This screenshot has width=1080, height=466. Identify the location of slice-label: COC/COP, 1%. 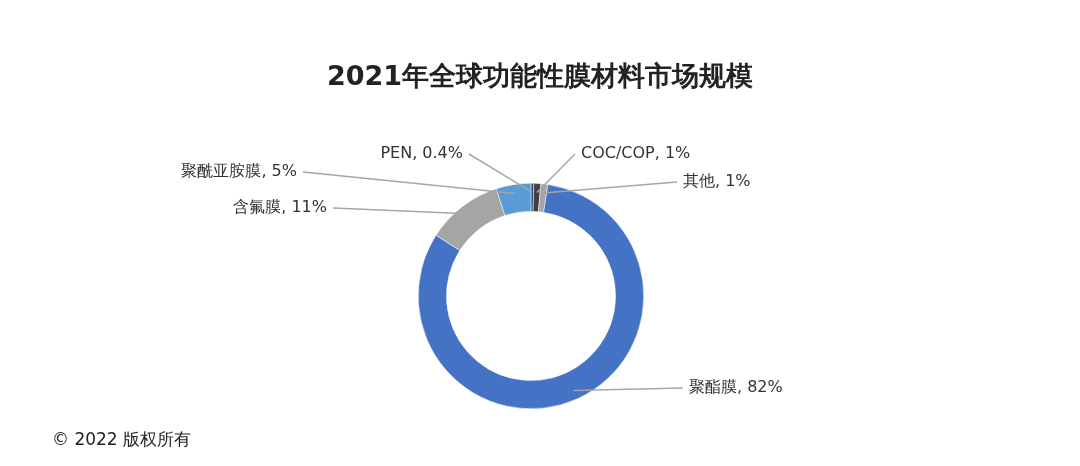
(636, 153).